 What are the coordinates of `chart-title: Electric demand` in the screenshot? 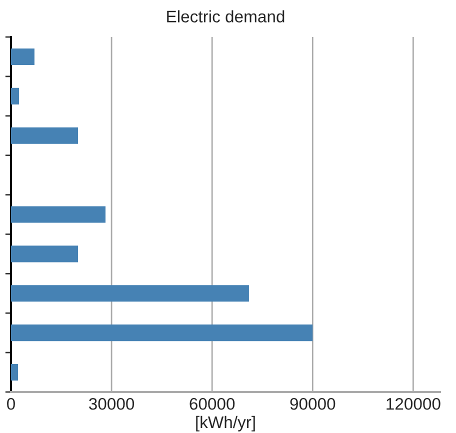 It's located at (225, 16).